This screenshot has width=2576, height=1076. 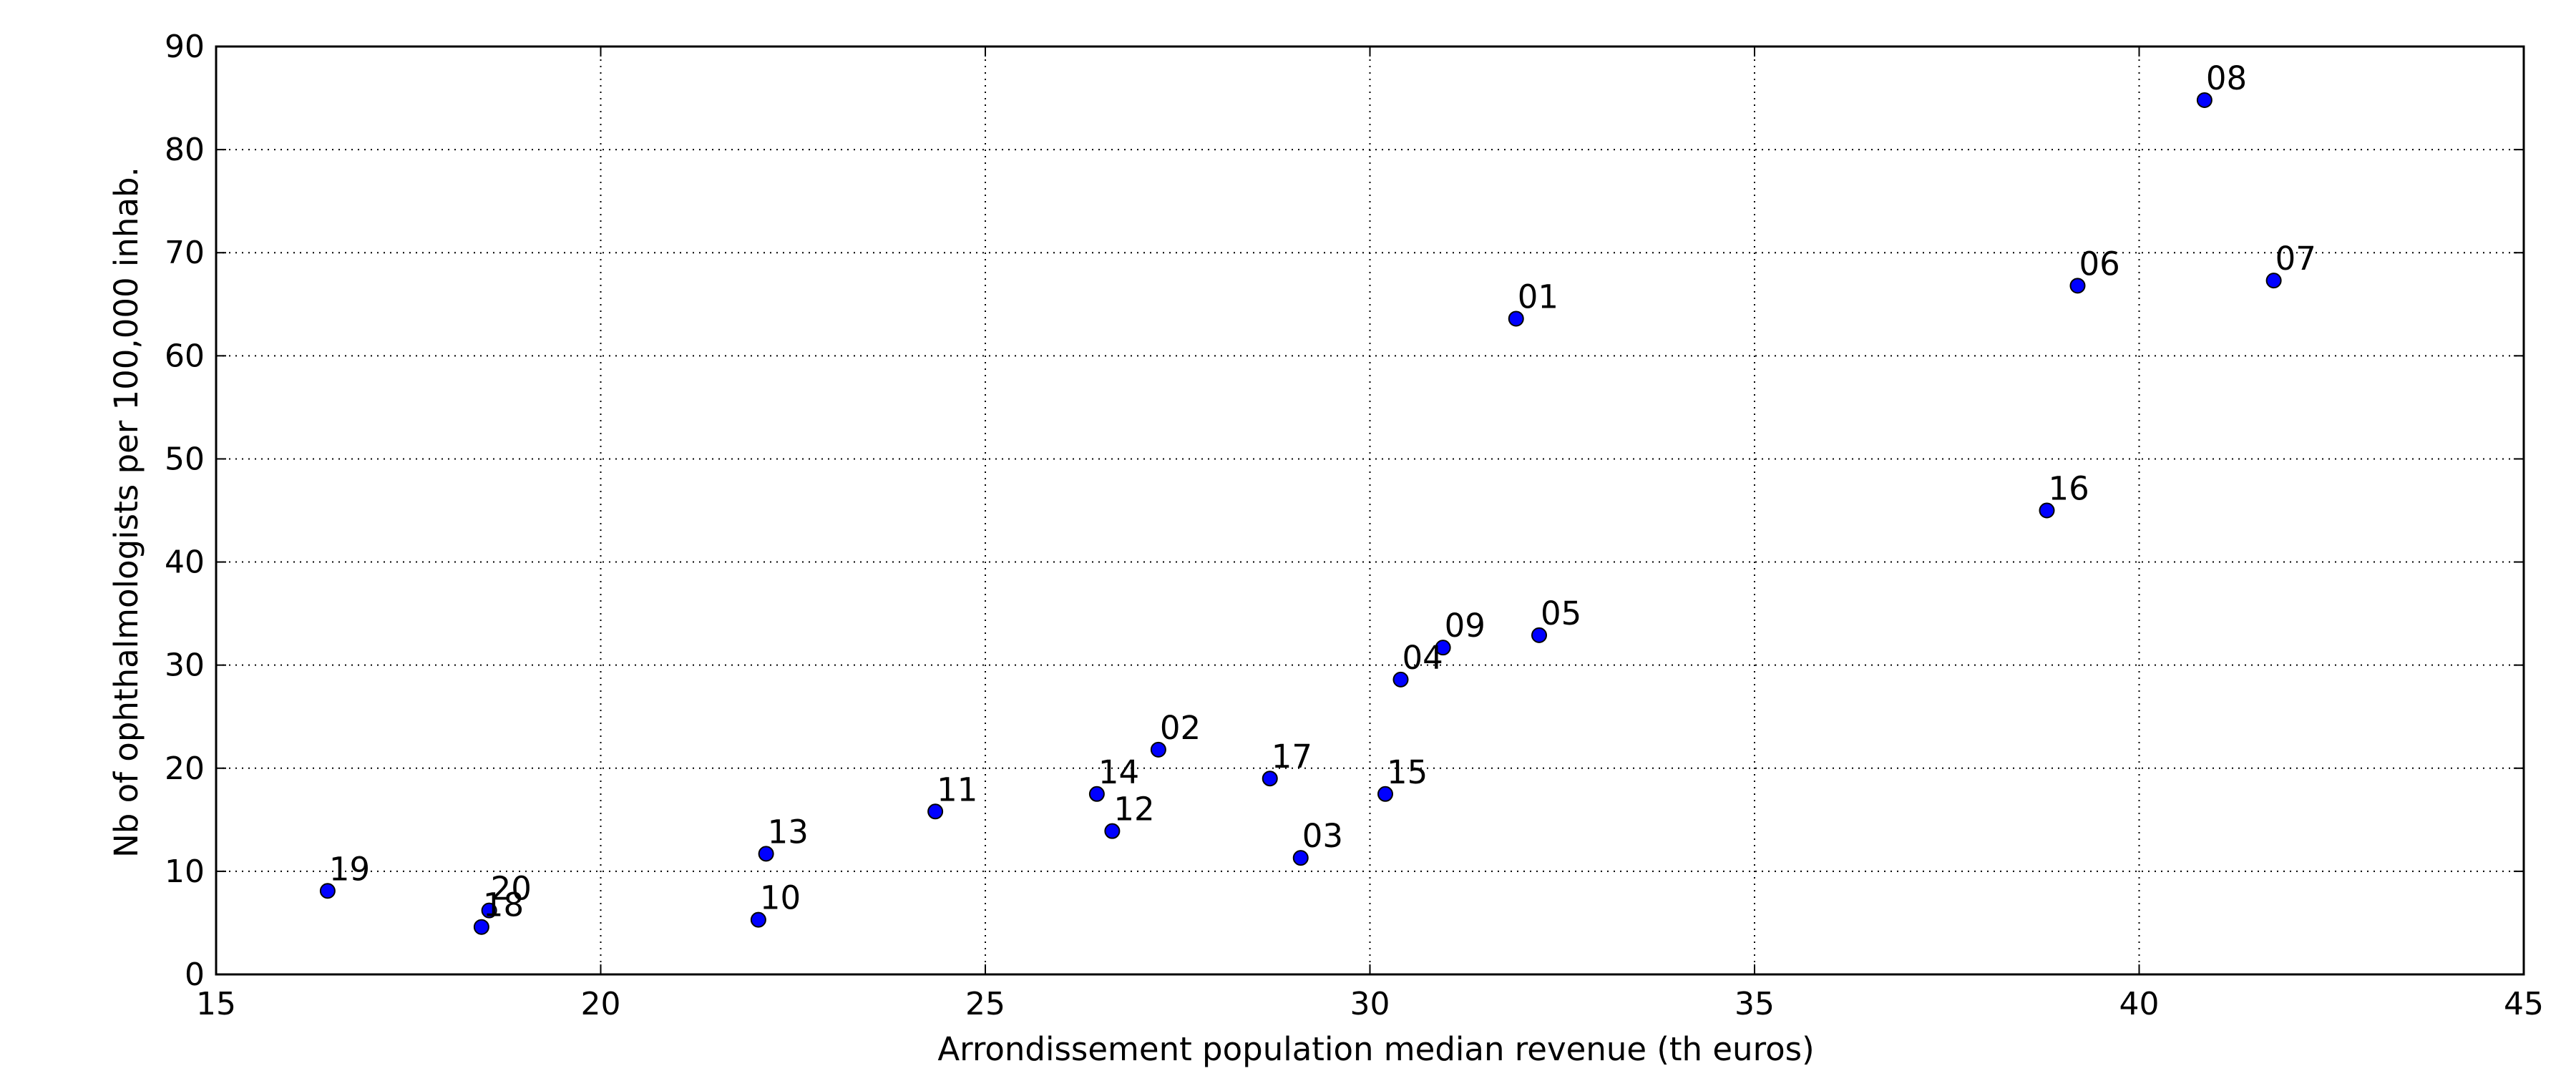 What do you see at coordinates (185, 459) in the screenshot?
I see `y-tick-label: 50` at bounding box center [185, 459].